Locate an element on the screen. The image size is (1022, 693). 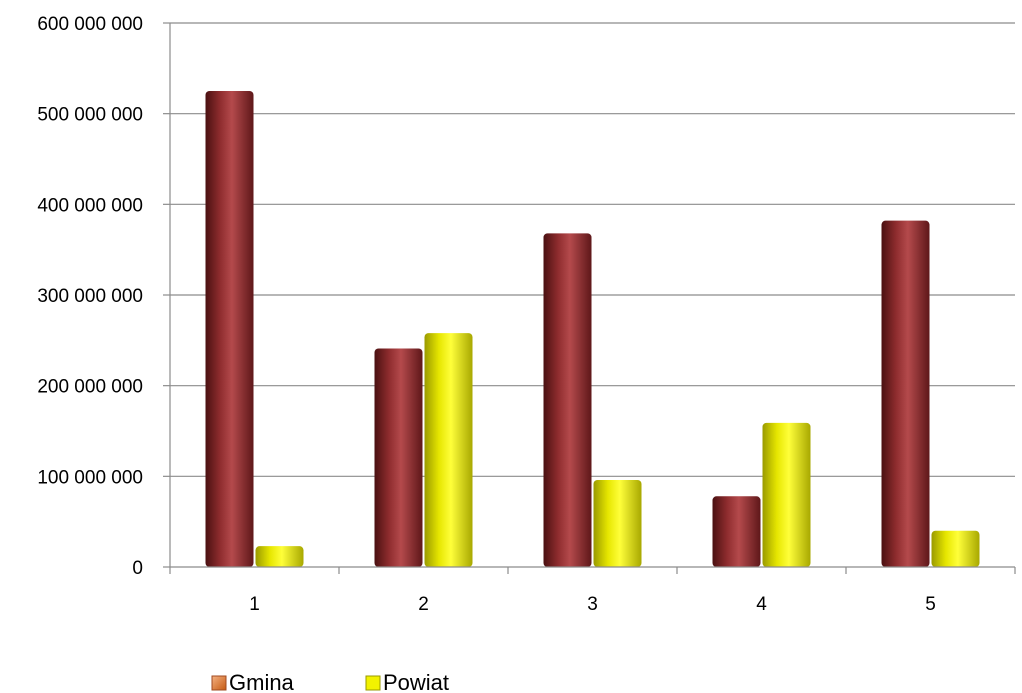
y-tick-label: 300 000 000 is located at coordinates (90, 296).